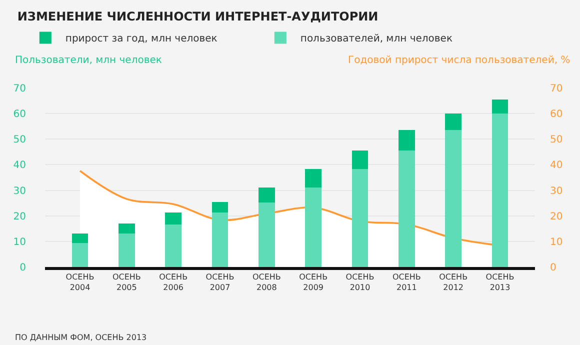 The width and height of the screenshot is (580, 345). I want to click on y-axis-title: Пользователи, млн человек, so click(88, 60).